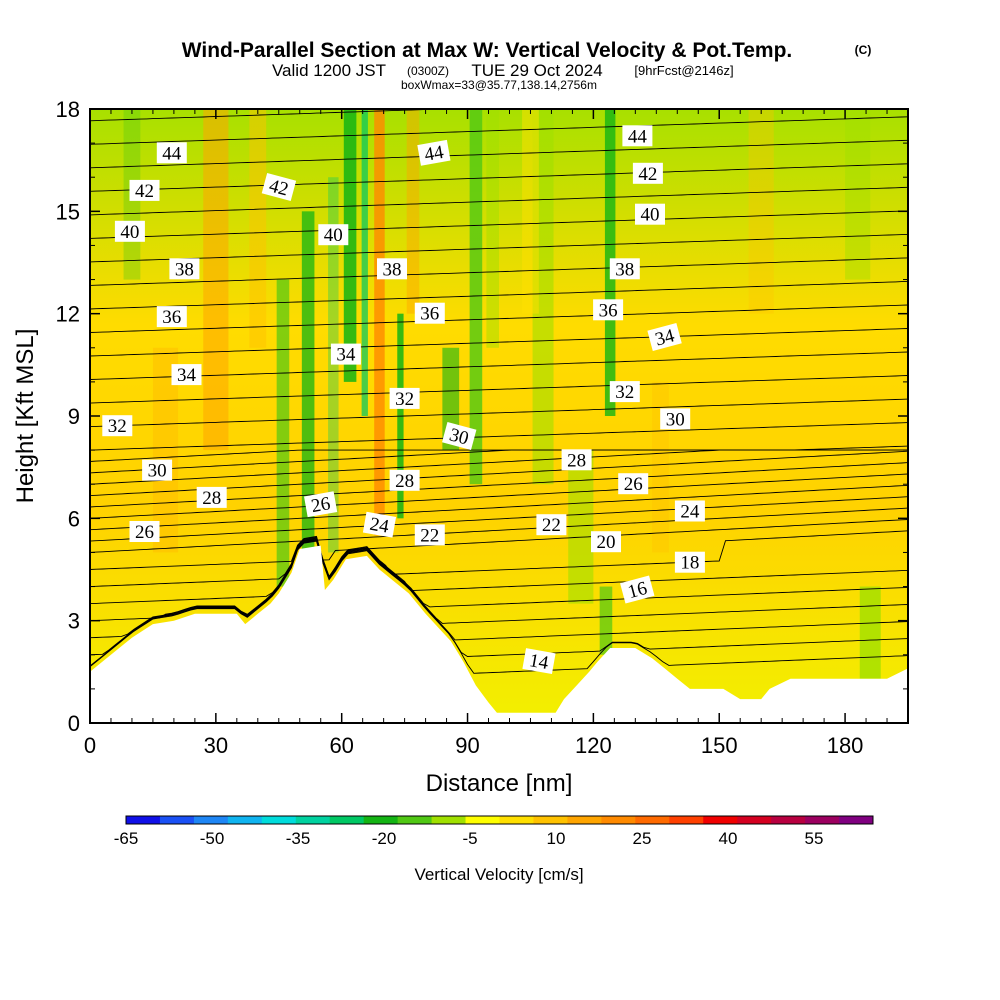 The height and width of the screenshot is (1000, 1000). What do you see at coordinates (212, 838) in the screenshot?
I see `colorbar-tick-label: -50` at bounding box center [212, 838].